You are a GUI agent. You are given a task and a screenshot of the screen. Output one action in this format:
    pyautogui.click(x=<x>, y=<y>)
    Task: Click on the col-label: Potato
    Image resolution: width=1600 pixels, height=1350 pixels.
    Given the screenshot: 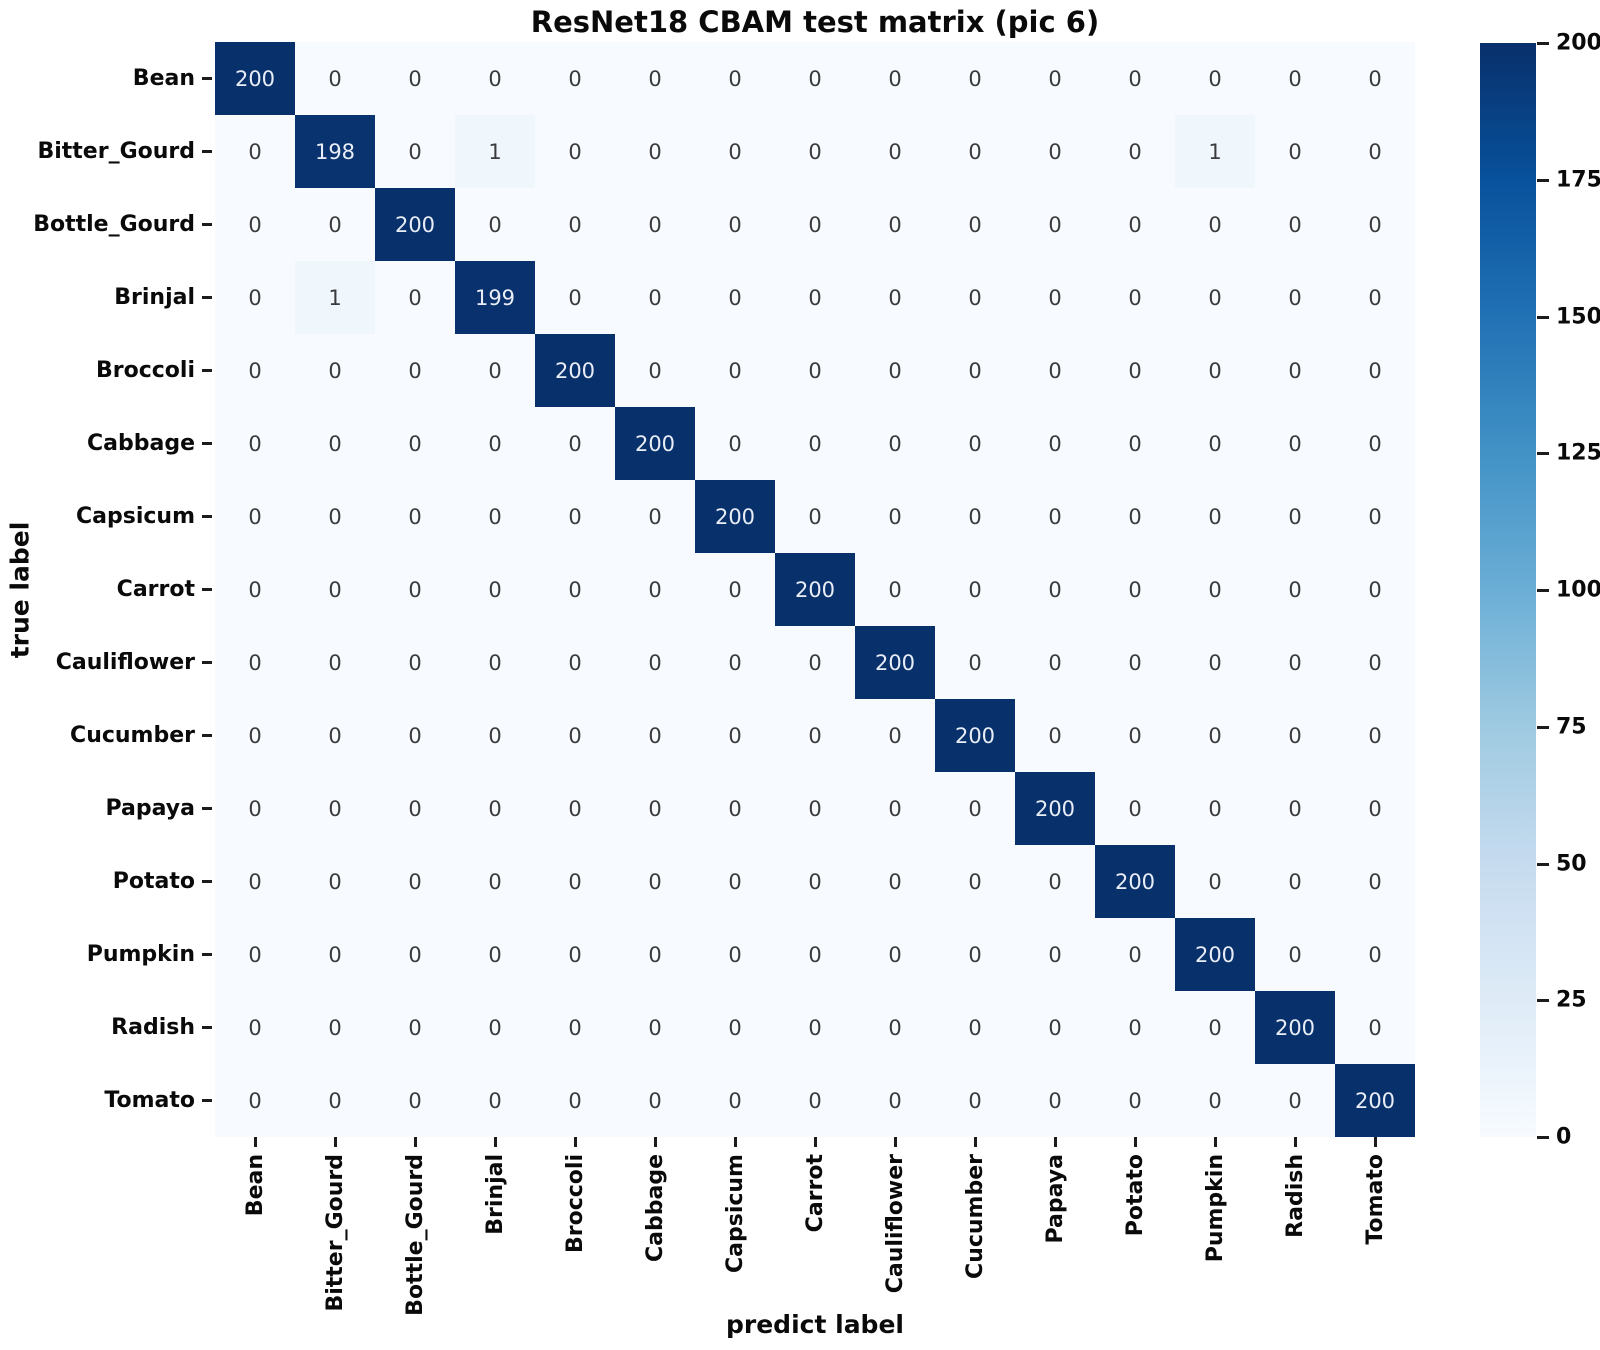 What is the action you would take?
    pyautogui.click(x=1135, y=1226)
    